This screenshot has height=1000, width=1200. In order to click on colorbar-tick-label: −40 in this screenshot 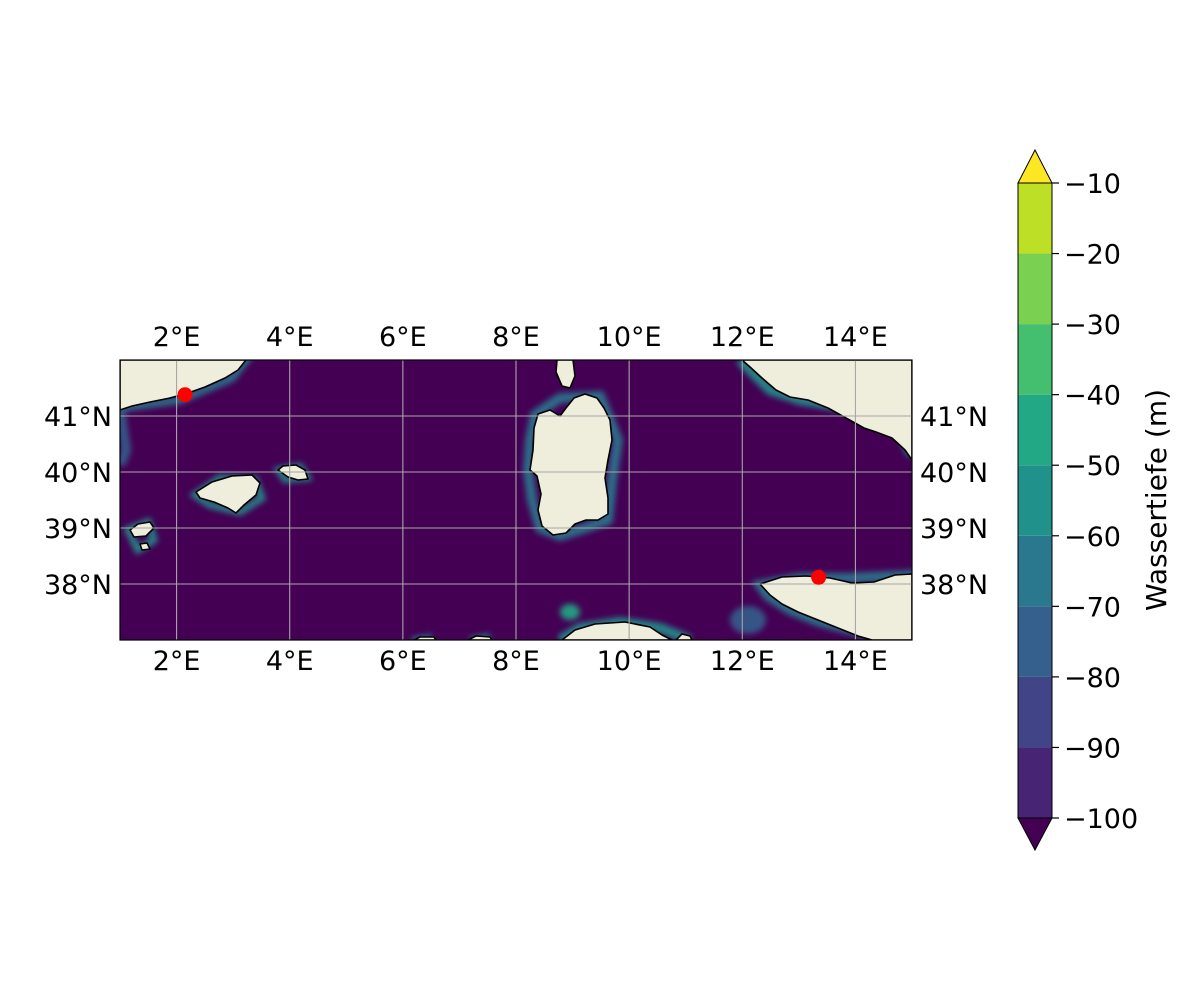, I will do `click(1092, 396)`.